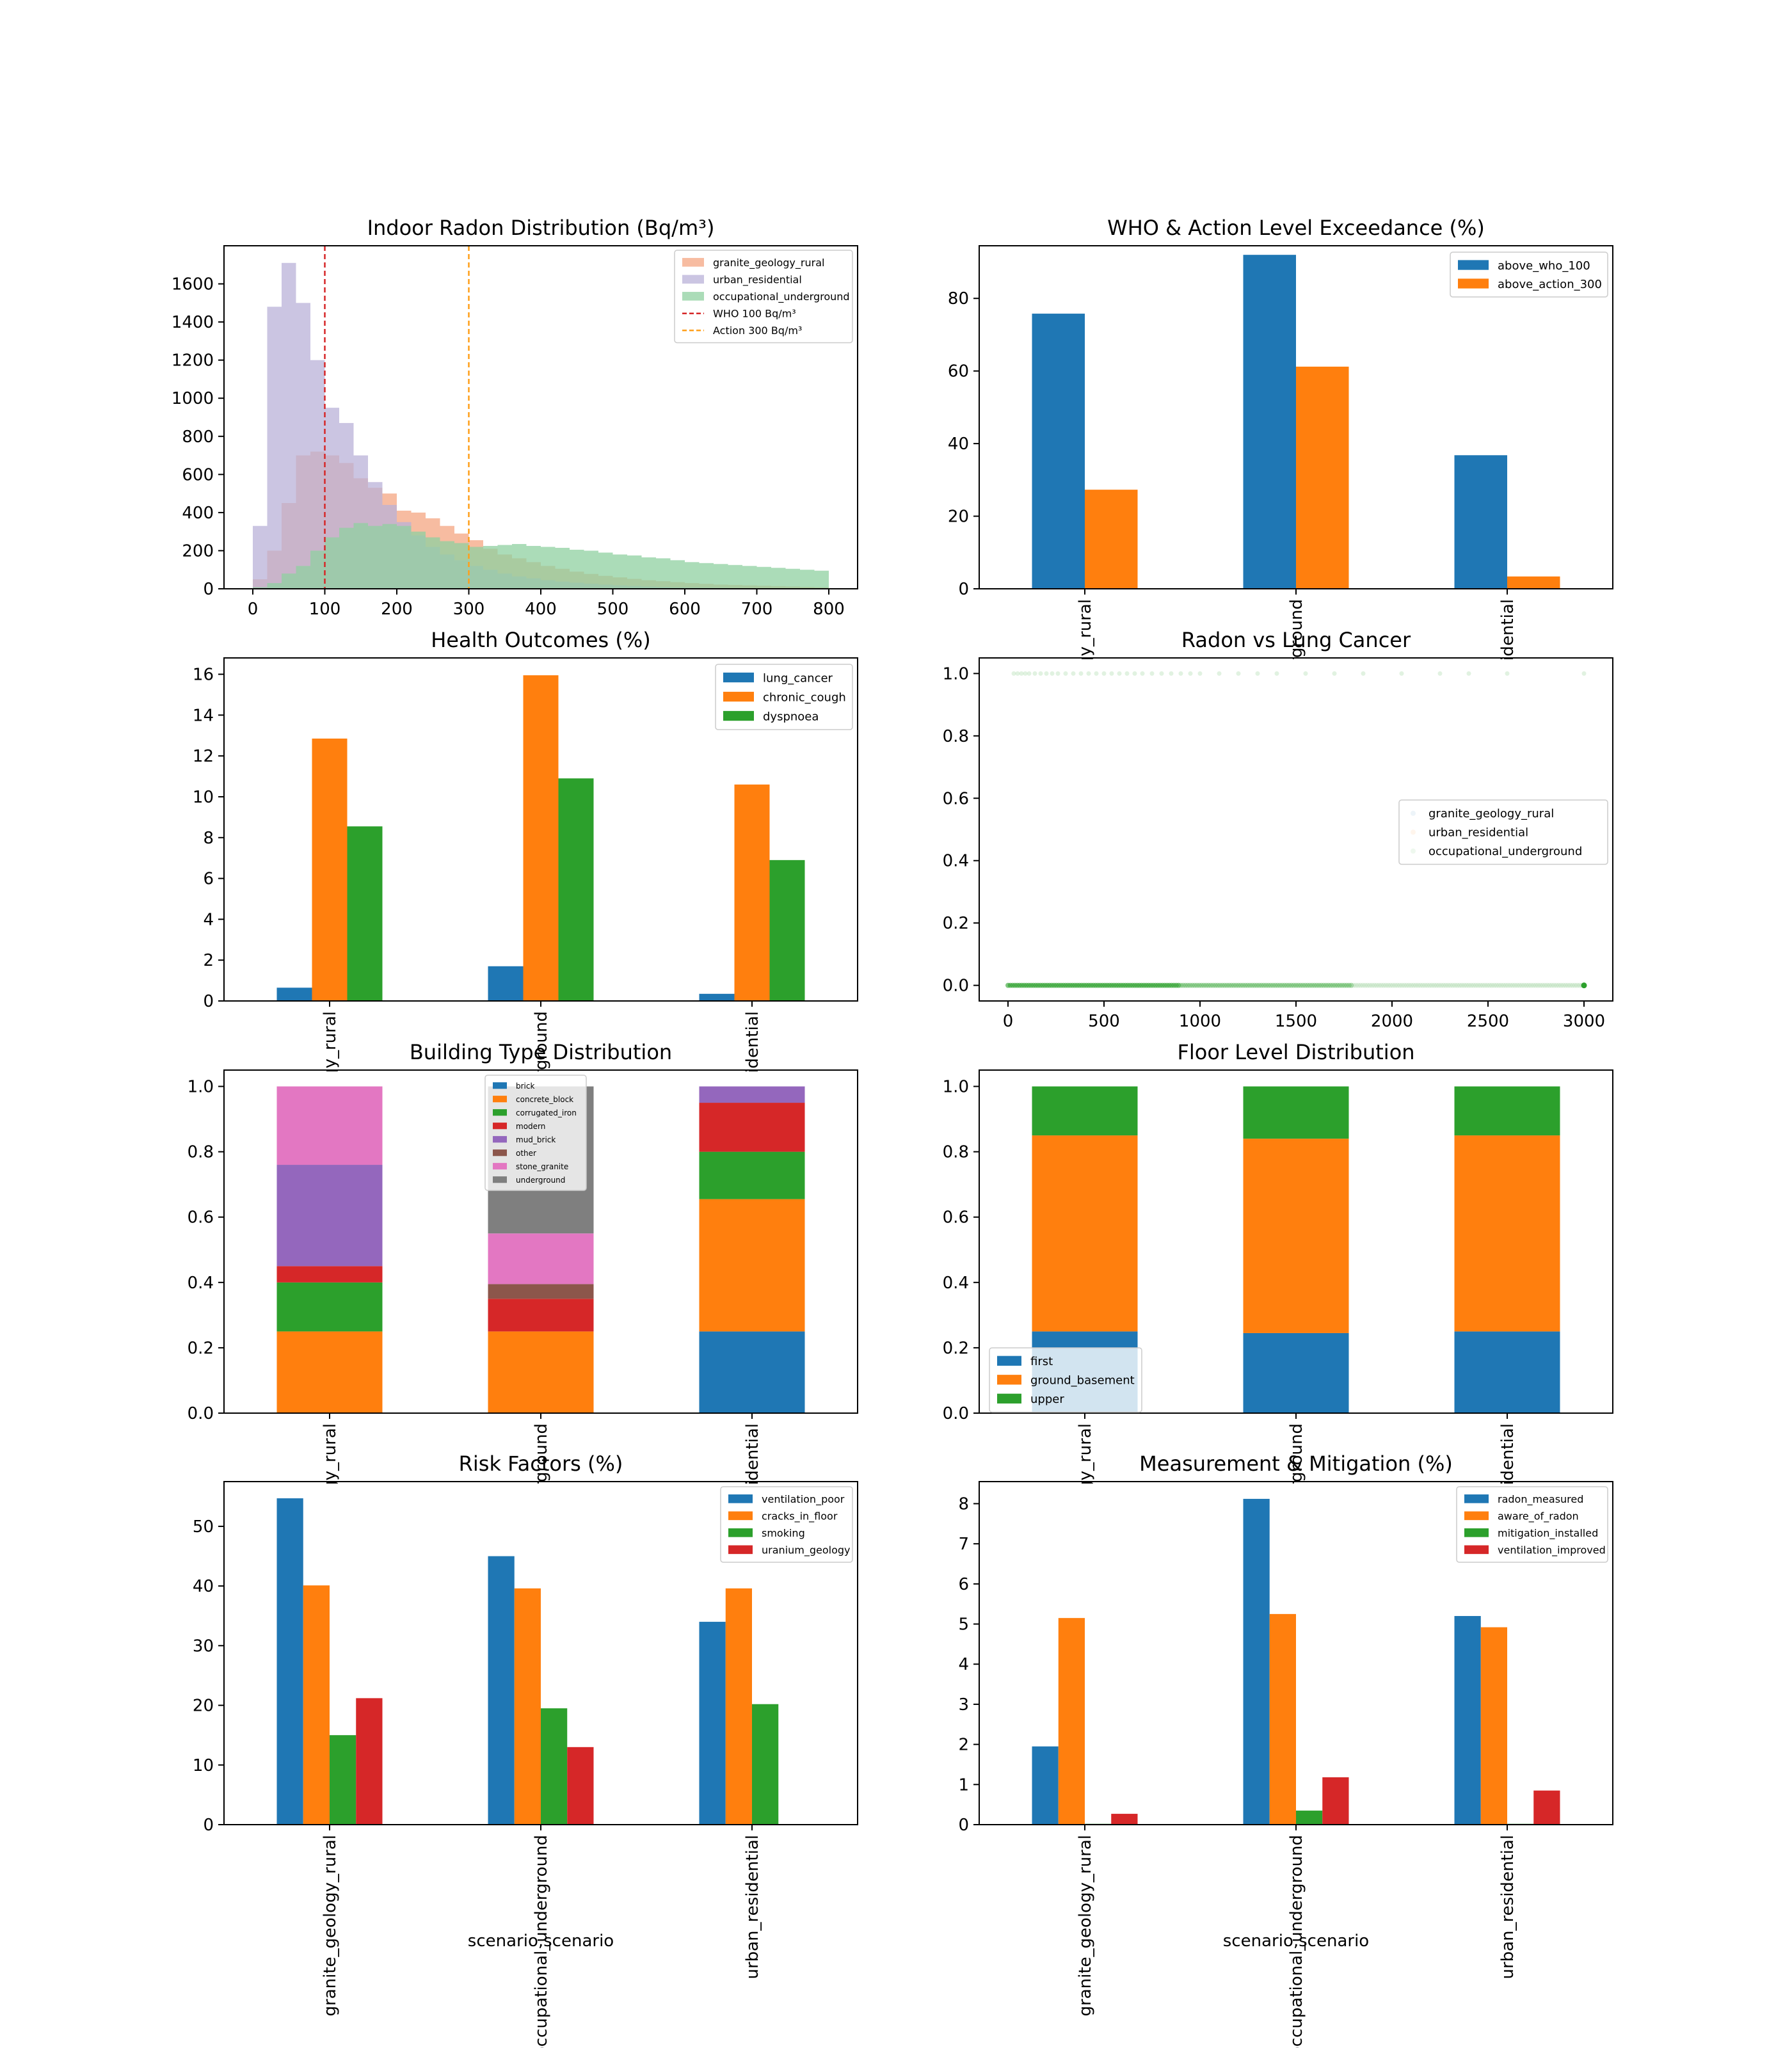  Describe the element at coordinates (203, 1586) in the screenshot. I see `y-tick-label: 40` at that location.